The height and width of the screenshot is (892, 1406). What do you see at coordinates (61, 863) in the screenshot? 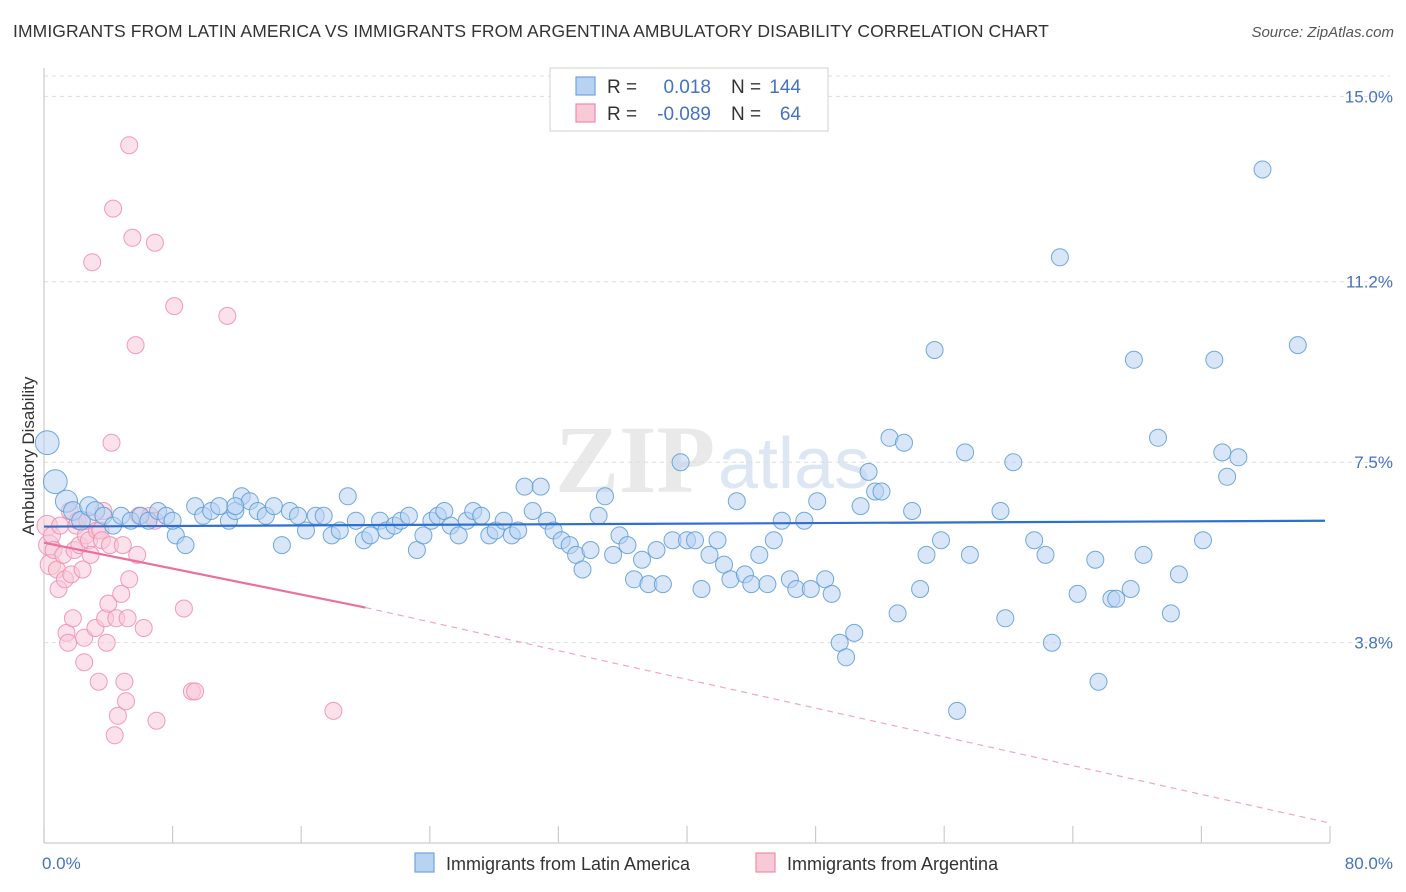
I see `x-tick-label-min: 0.0%` at bounding box center [61, 863].